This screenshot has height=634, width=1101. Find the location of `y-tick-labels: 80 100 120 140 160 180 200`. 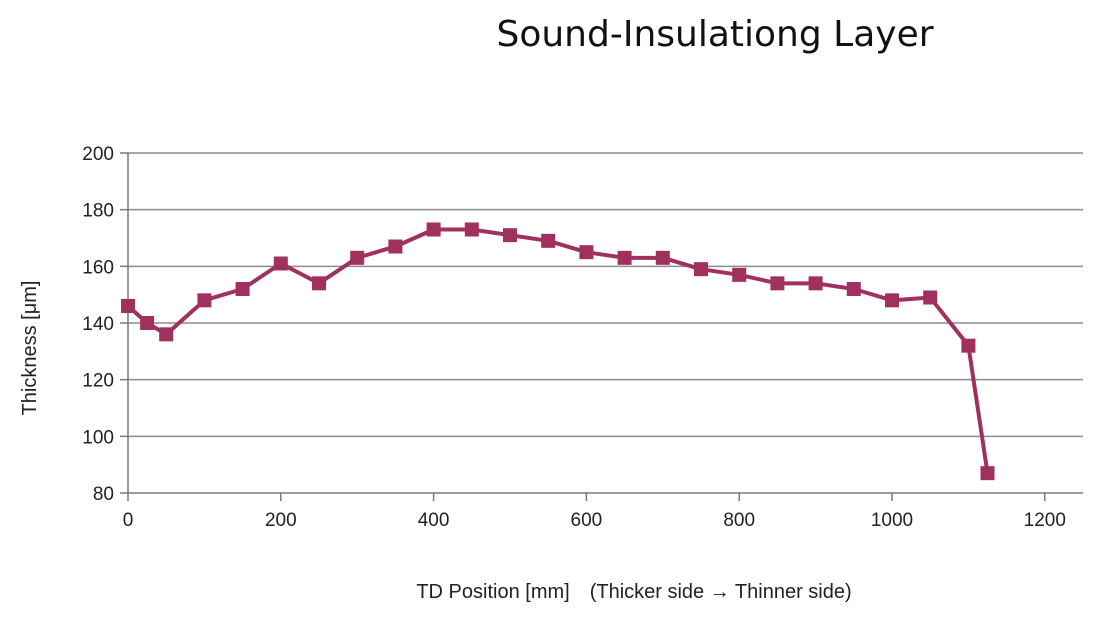

y-tick-labels: 80 100 120 140 160 180 200 is located at coordinates (98, 324).